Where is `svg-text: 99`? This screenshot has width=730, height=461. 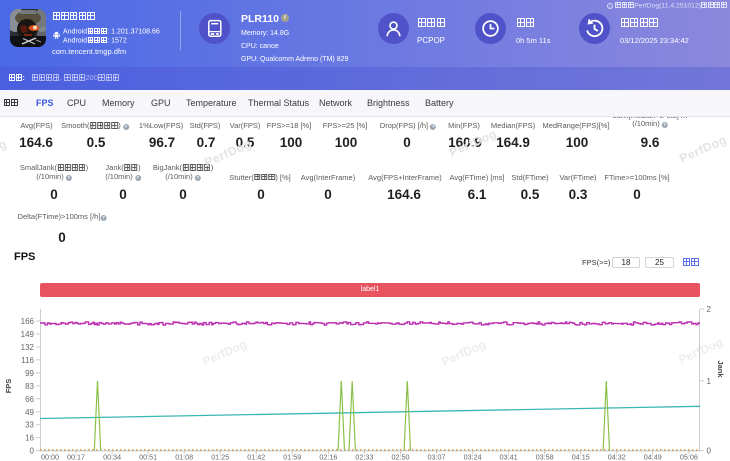
svg-text: 99 is located at coordinates (29, 373).